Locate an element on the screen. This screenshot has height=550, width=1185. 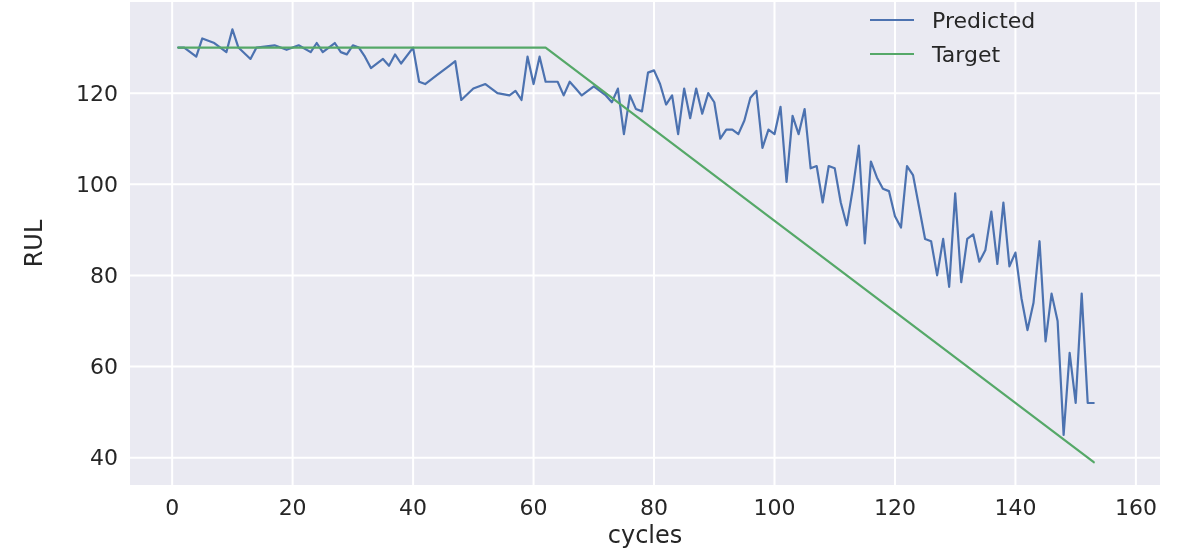
y-tick-label: 120 is located at coordinates (97, 93).